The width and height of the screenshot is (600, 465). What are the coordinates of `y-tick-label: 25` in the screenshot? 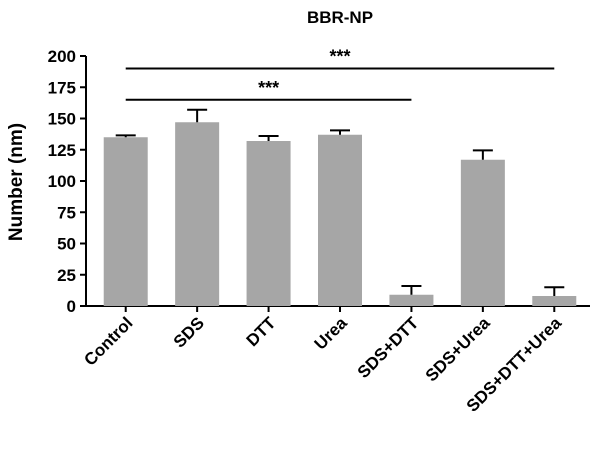 It's located at (66, 275).